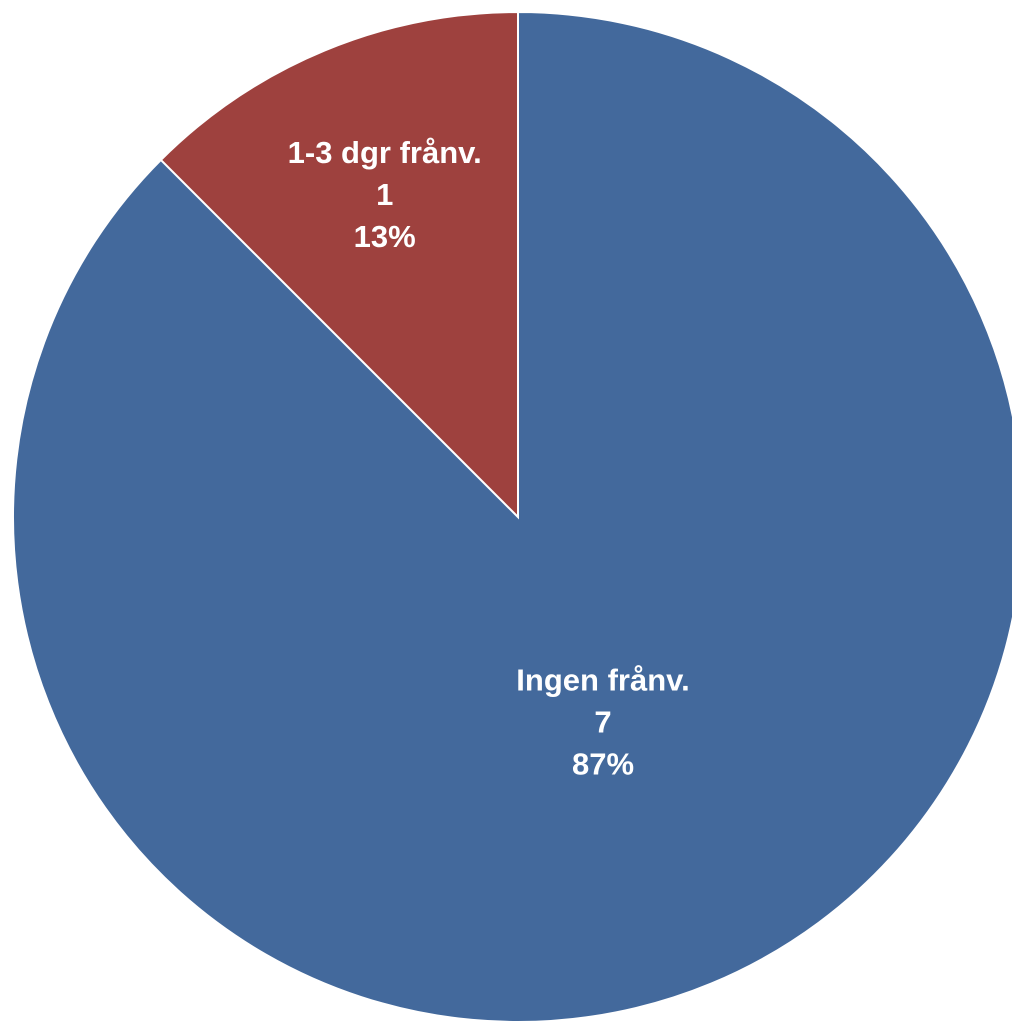  Describe the element at coordinates (602, 679) in the screenshot. I see `slice-category-label: Ingen frånv.` at that location.